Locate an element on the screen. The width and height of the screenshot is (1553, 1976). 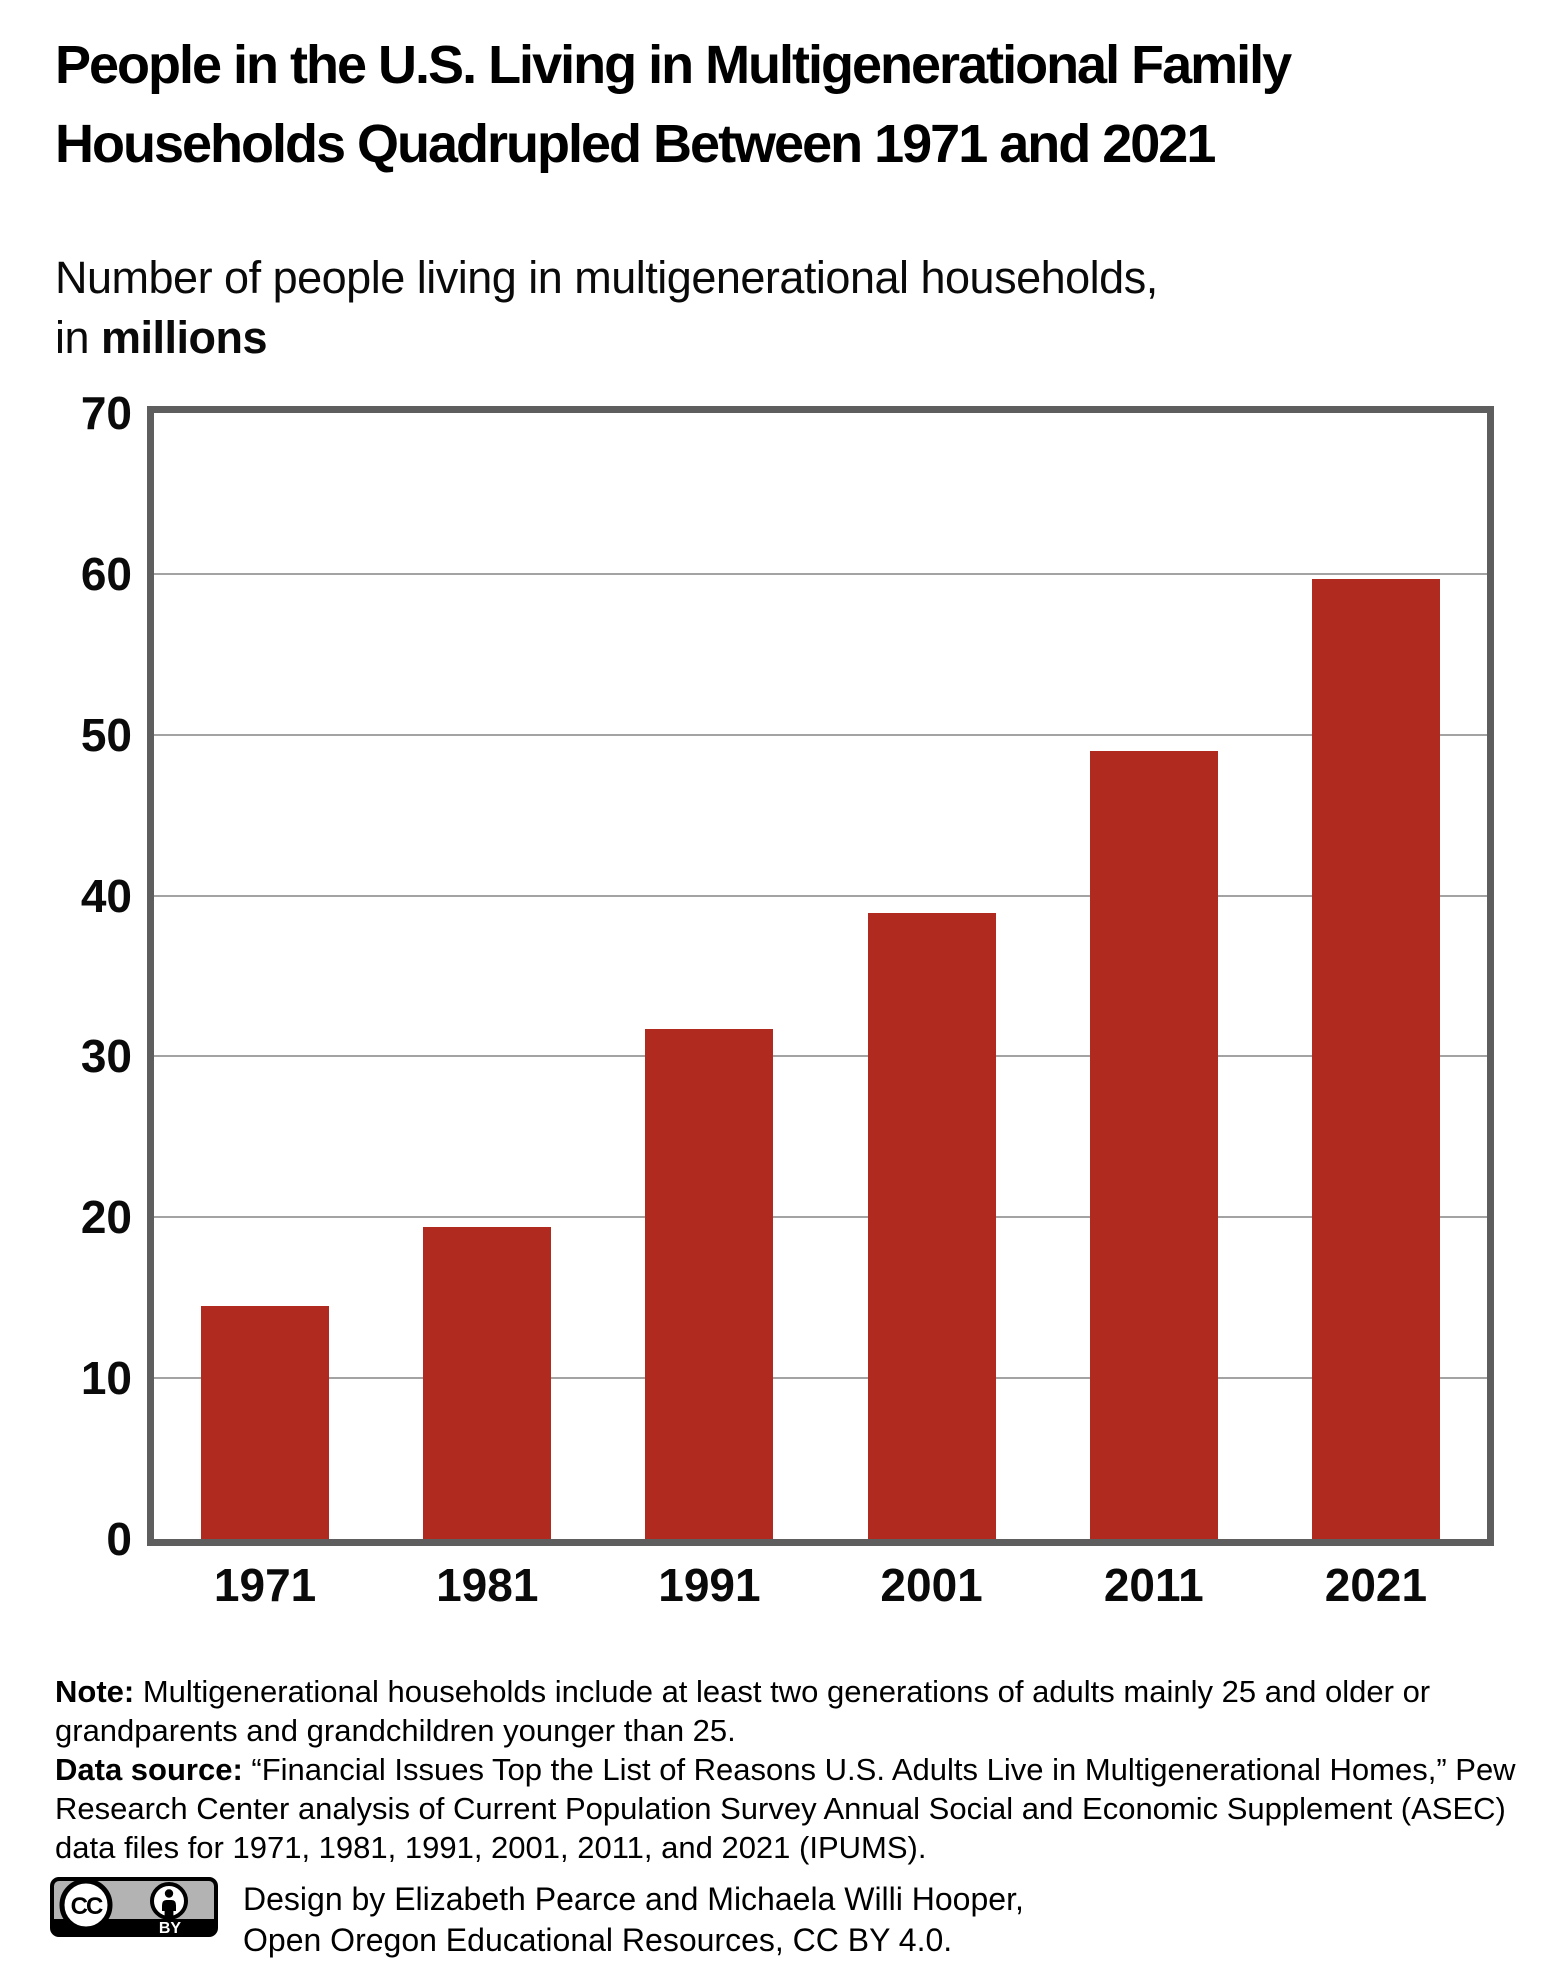
attribution-person-icon is located at coordinates (169, 1901).